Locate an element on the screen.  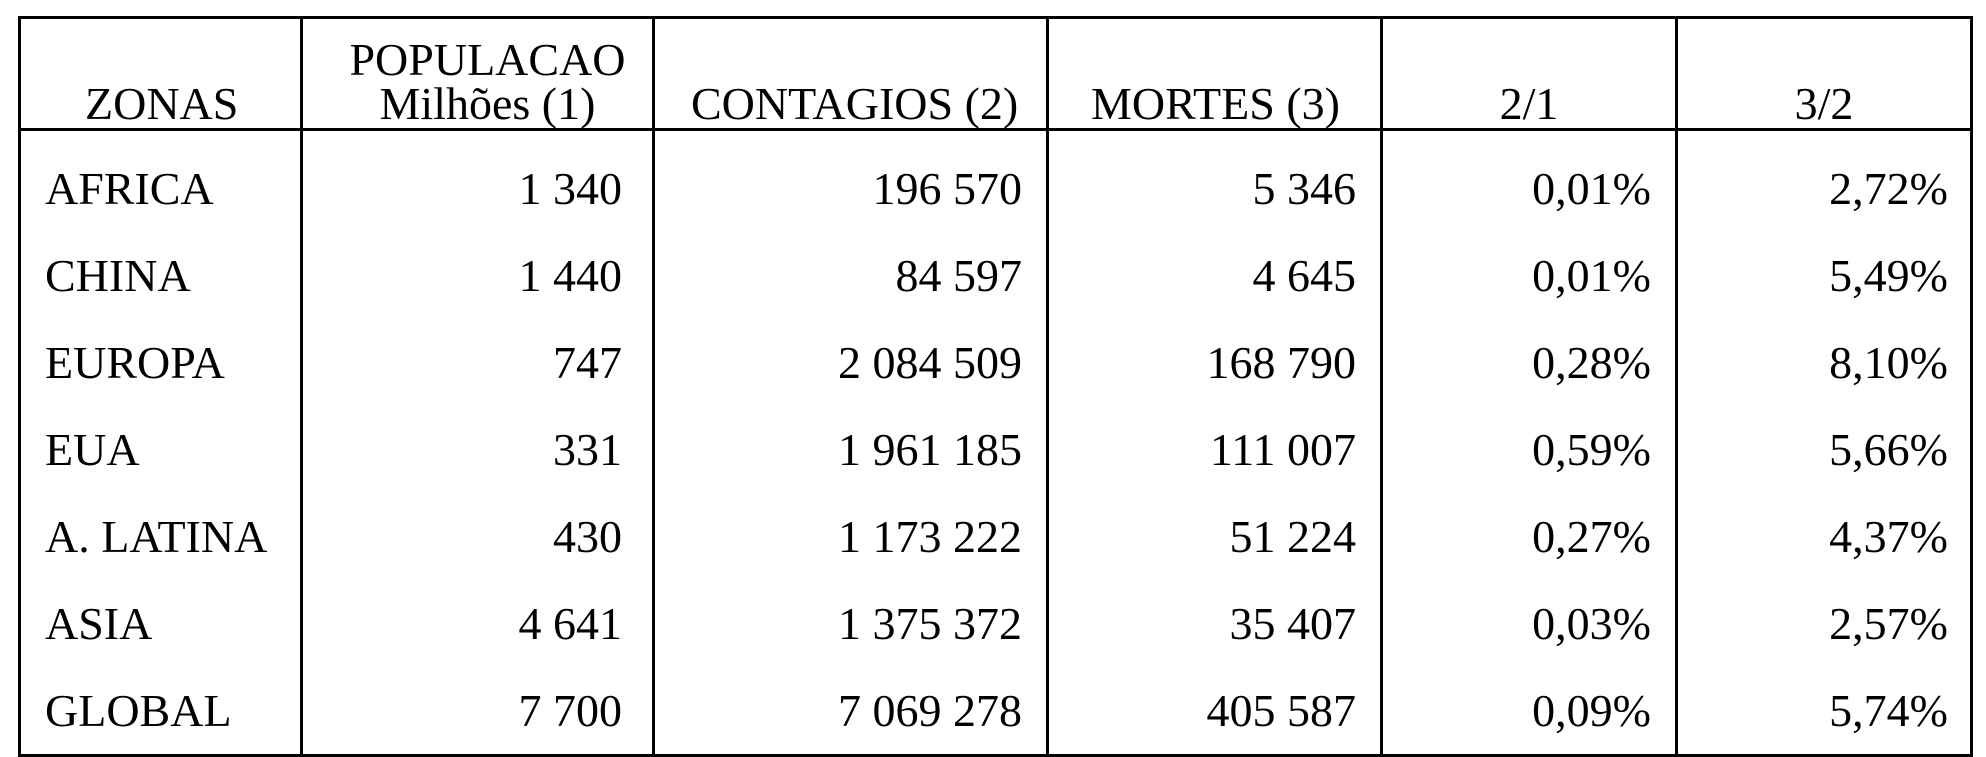
cell-mortes: 5 346 is located at coordinates (1215, 181).